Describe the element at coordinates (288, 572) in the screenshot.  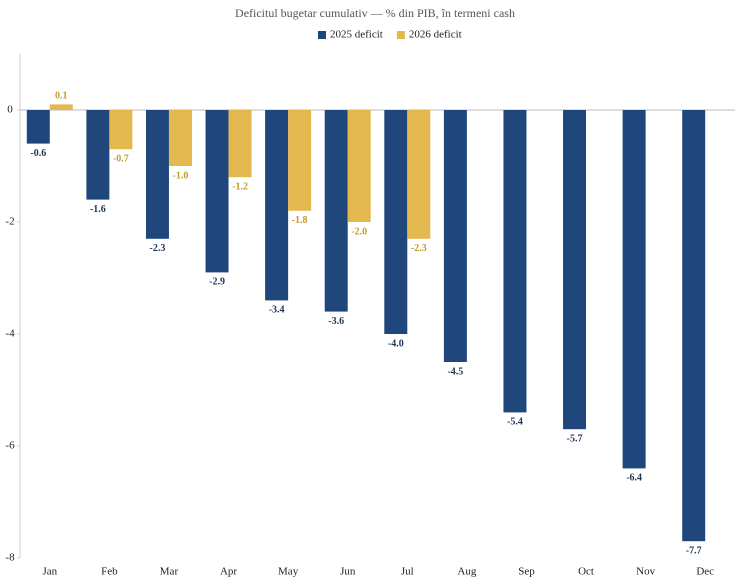
I see `x-tick-label: May` at that location.